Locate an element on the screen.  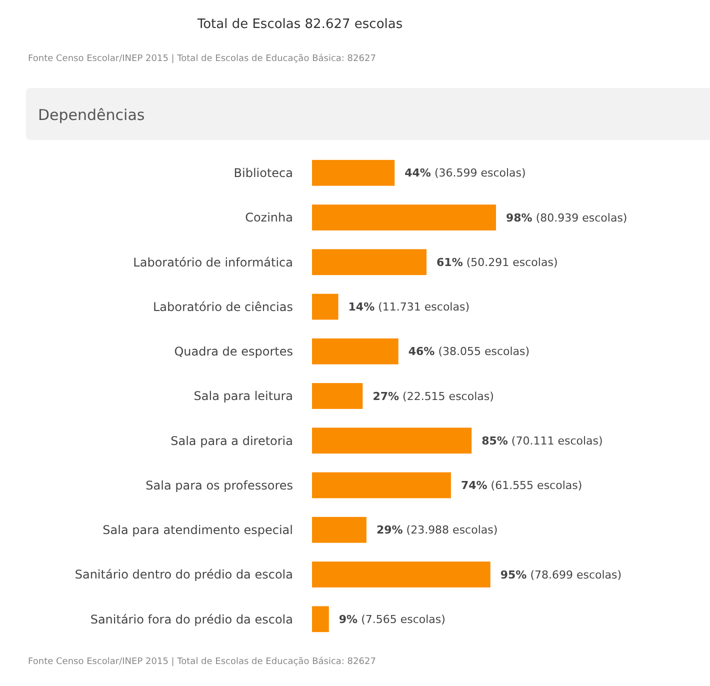
data-label: 98% (80.939 escolas) is located at coordinates (567, 217).